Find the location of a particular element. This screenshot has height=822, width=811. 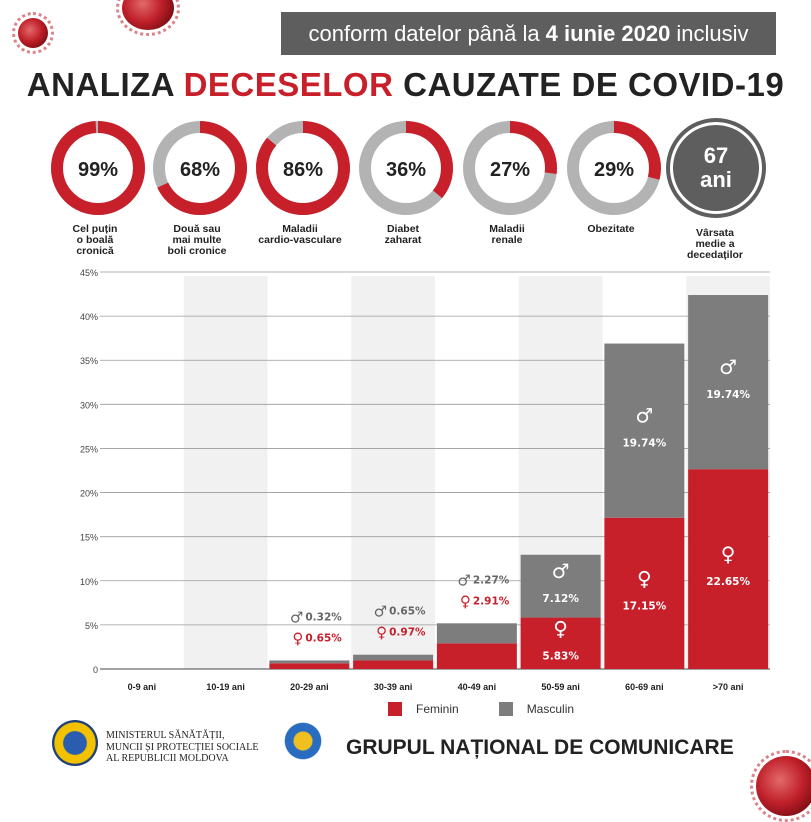

virus-decoration-bottom-right is located at coordinates (780, 786).